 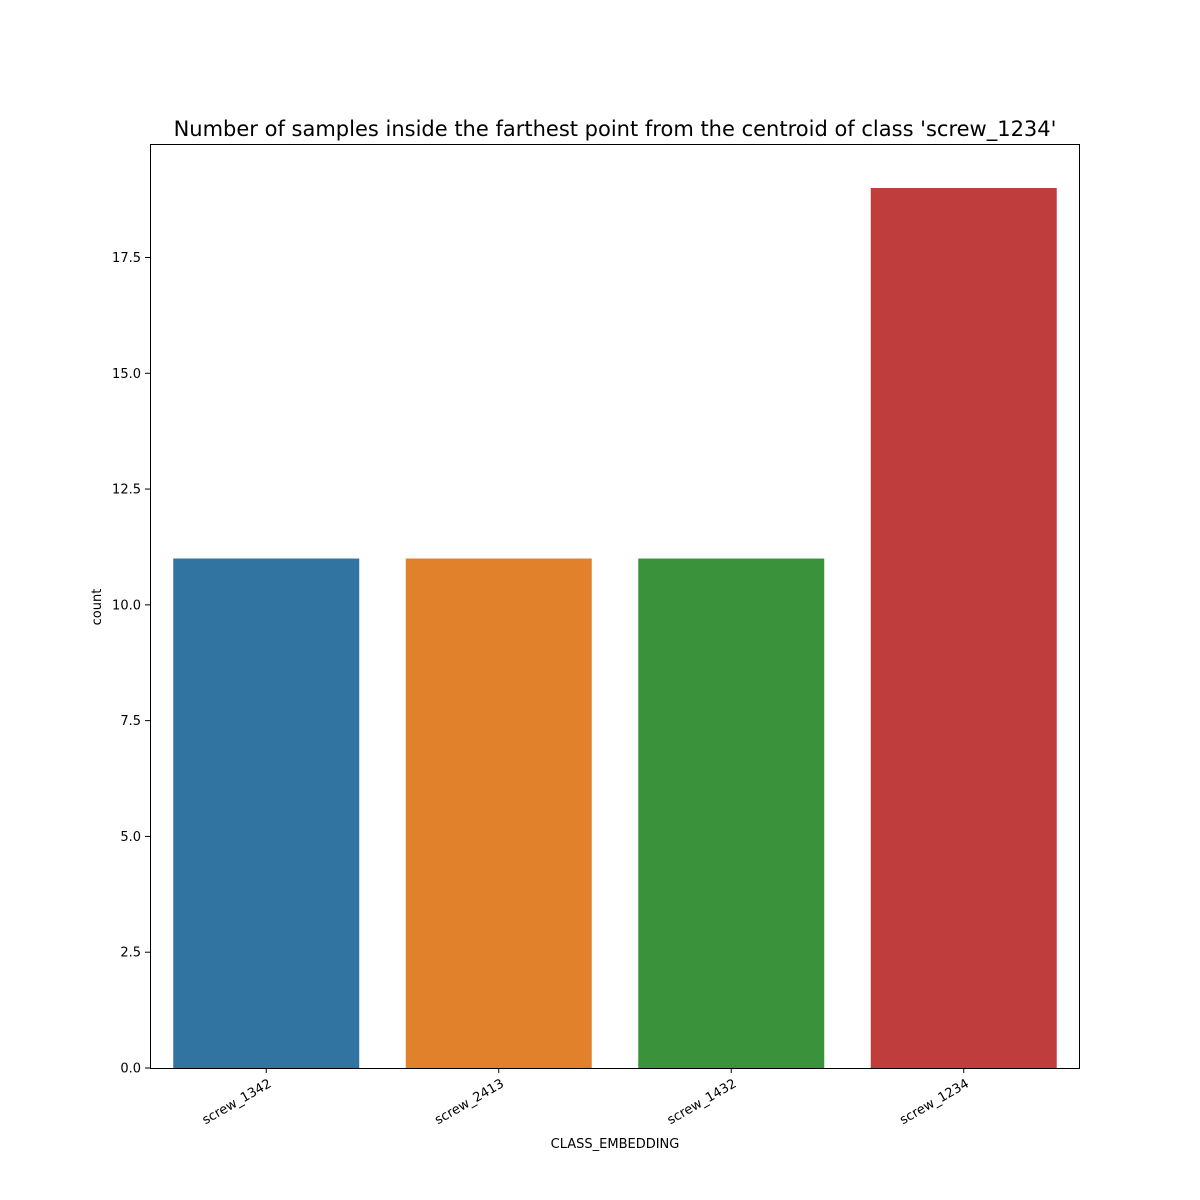 What do you see at coordinates (130, 721) in the screenshot?
I see `y-tick-label: 7.5` at bounding box center [130, 721].